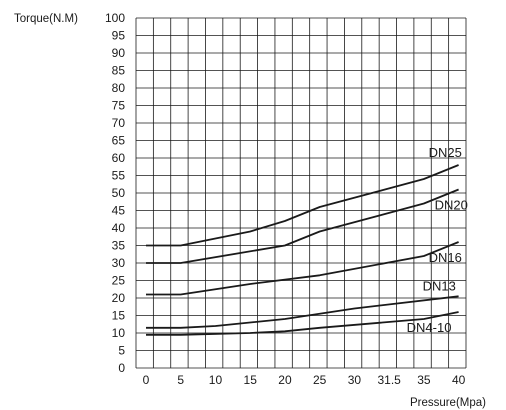 This screenshot has height=410, width=506. I want to click on series-line-dn16, so click(302, 268).